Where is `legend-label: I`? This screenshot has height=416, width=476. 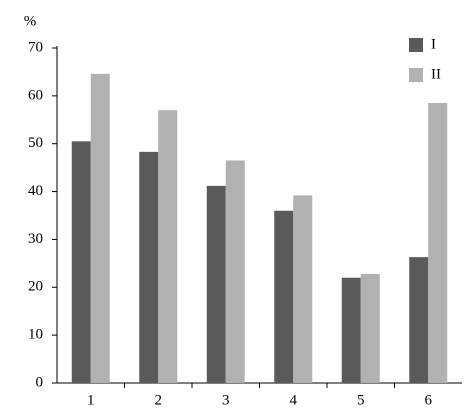 legend-label: I is located at coordinates (433, 44).